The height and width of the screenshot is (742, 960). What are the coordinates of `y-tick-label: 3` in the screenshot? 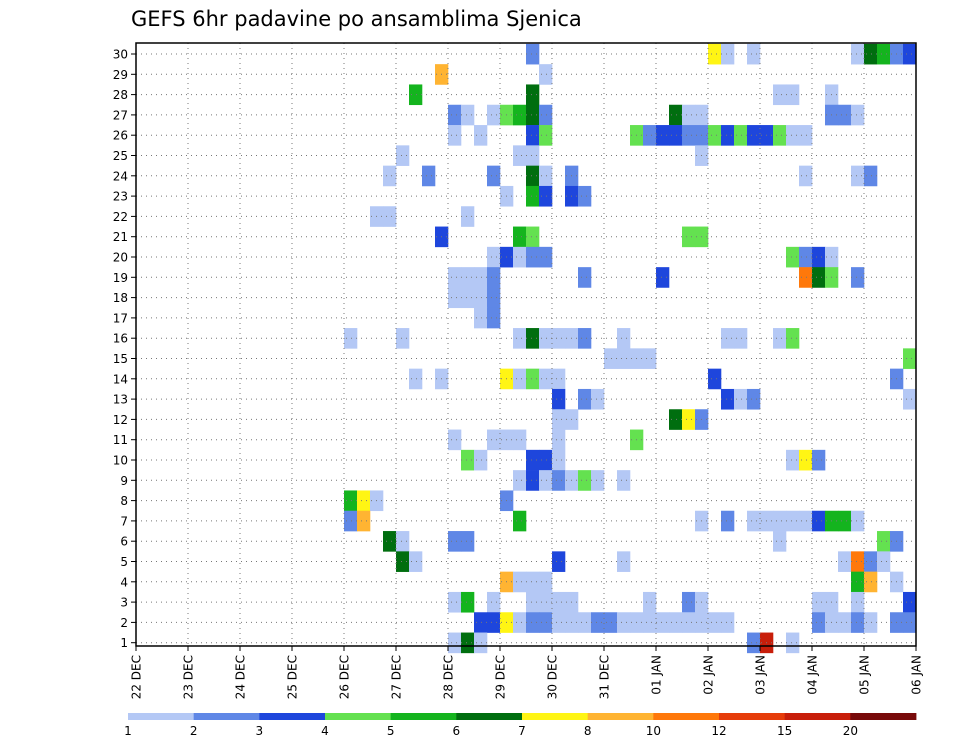 It's located at (124, 603).